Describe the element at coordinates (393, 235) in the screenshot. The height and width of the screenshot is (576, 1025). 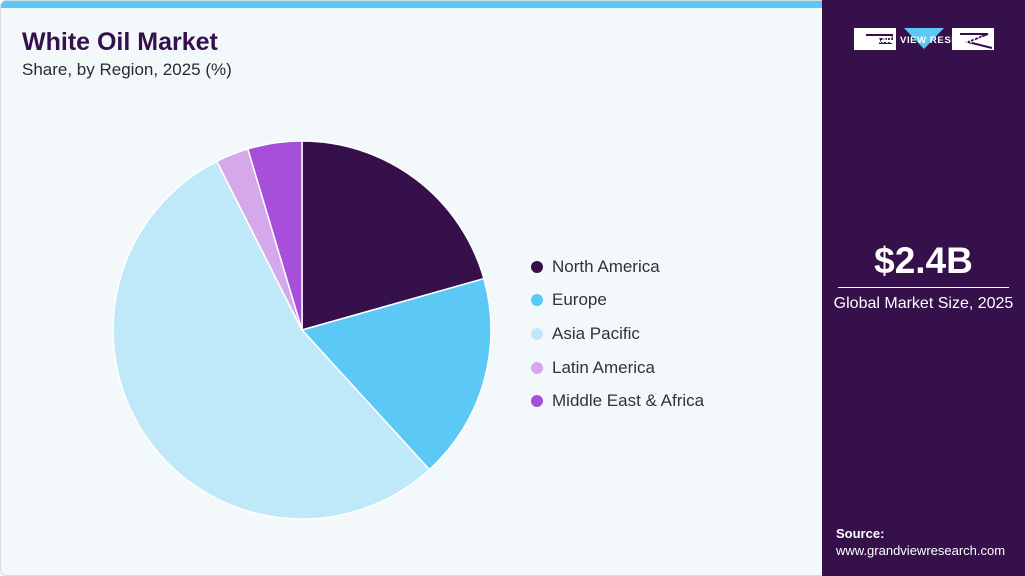
I see `pie-slice-north-america` at that location.